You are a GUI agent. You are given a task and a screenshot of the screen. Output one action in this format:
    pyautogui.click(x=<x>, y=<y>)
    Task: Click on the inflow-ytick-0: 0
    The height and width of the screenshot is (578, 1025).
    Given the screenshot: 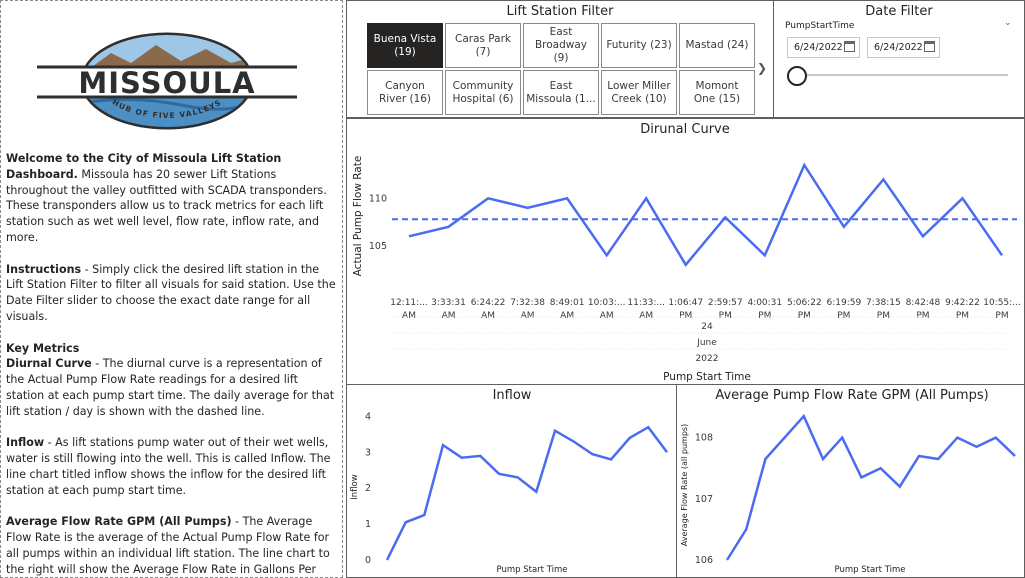 What is the action you would take?
    pyautogui.click(x=368, y=560)
    